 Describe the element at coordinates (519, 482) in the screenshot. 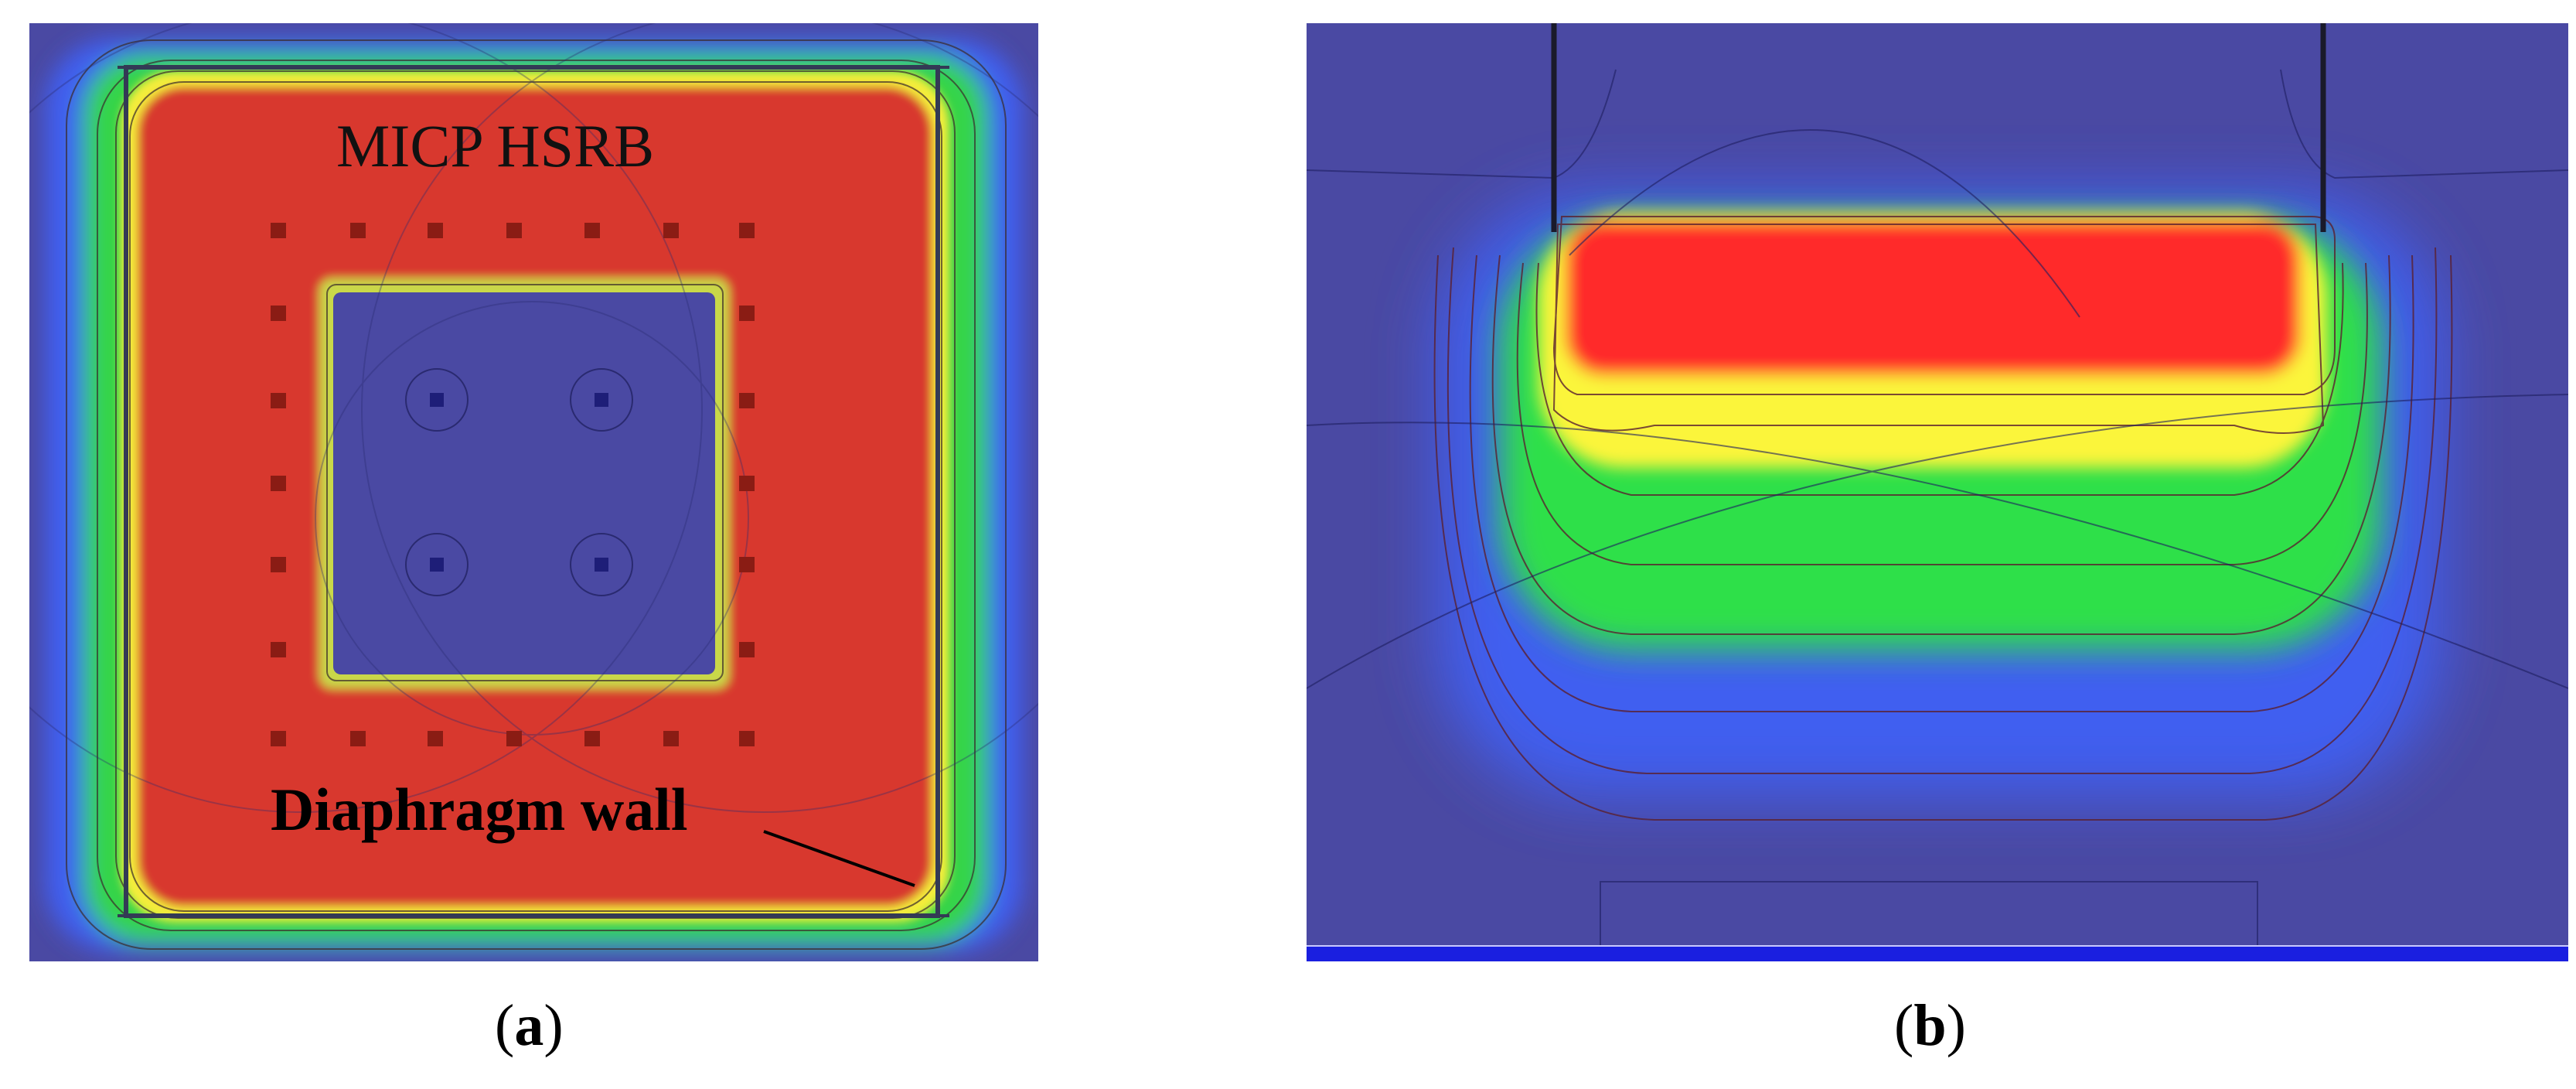

I see `panel-a-wells` at that location.